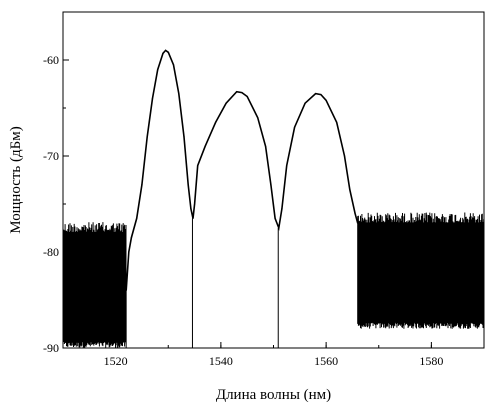  What do you see at coordinates (116, 361) in the screenshot?
I see `x-tick-label: 1520` at bounding box center [116, 361].